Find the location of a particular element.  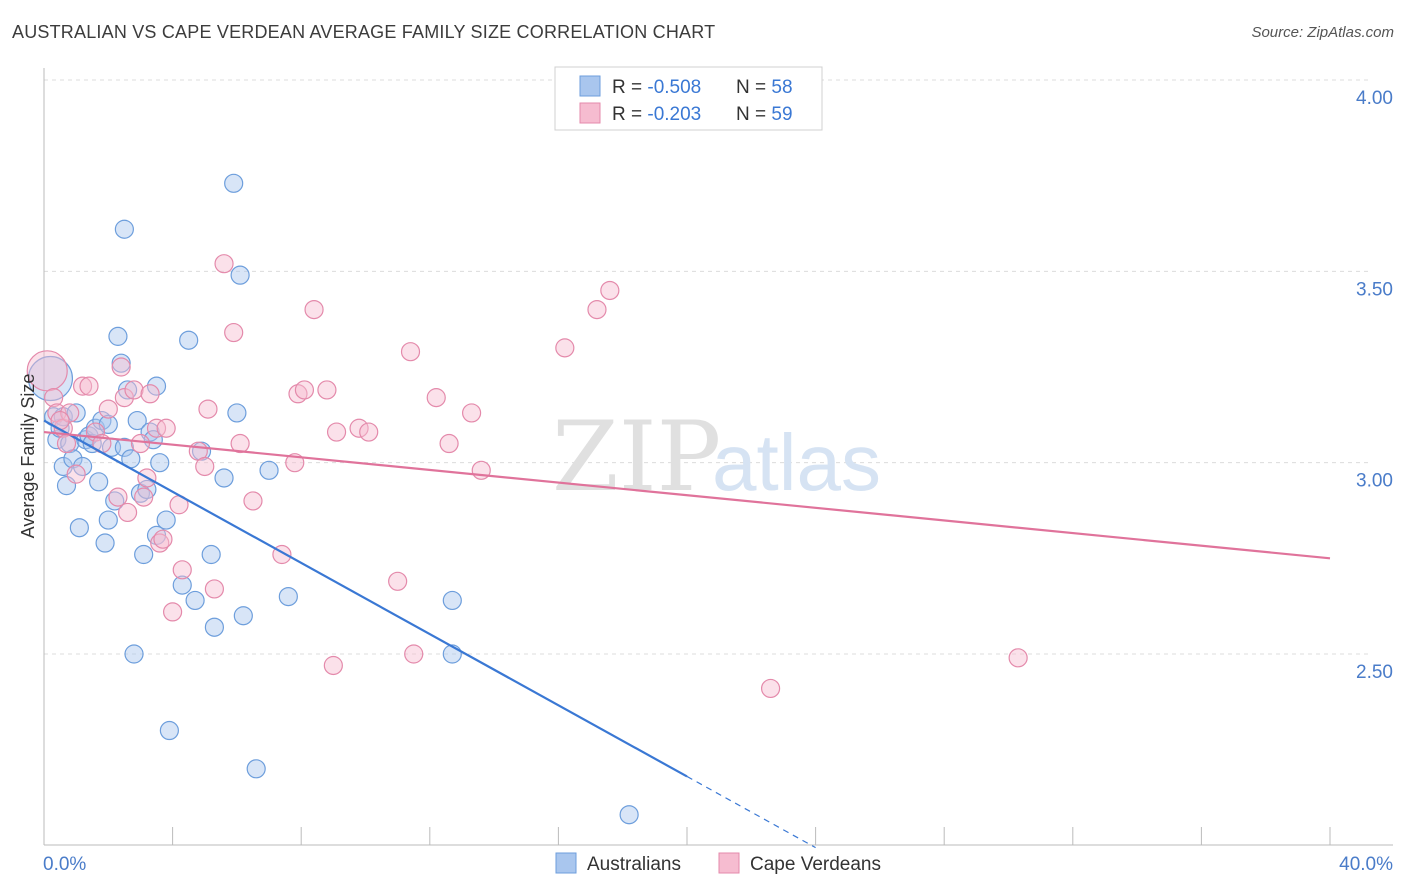

watermark-zip: ZIP is located at coordinates (636, 457).